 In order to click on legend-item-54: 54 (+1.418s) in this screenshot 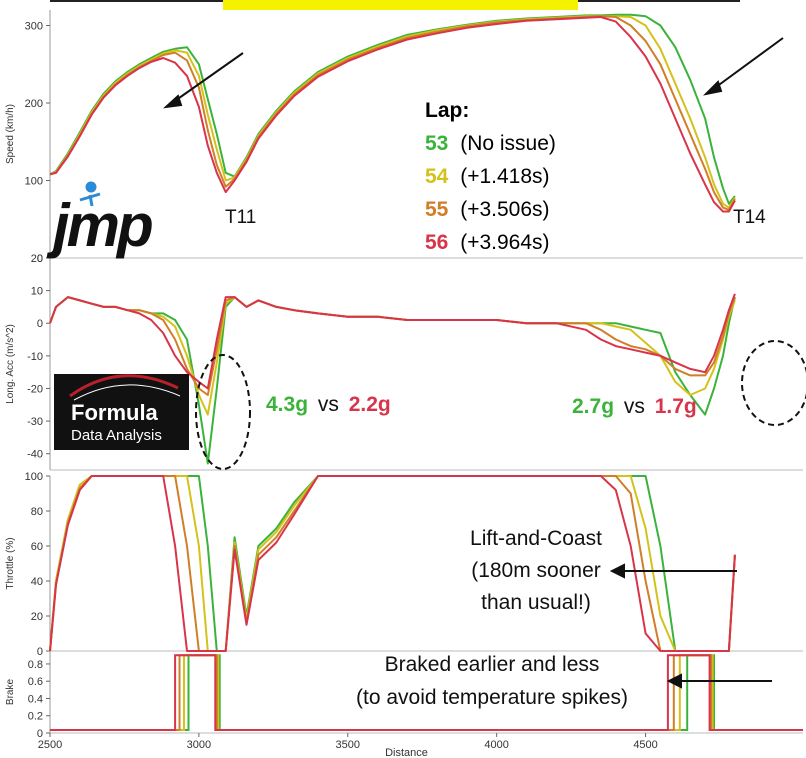, I will do `click(487, 176)`.